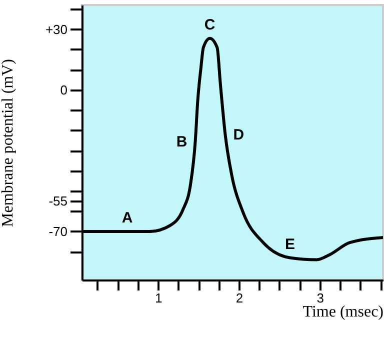 This screenshot has width=391, height=338. I want to click on y-axis-title: Membrane potential (mV), so click(8, 143).